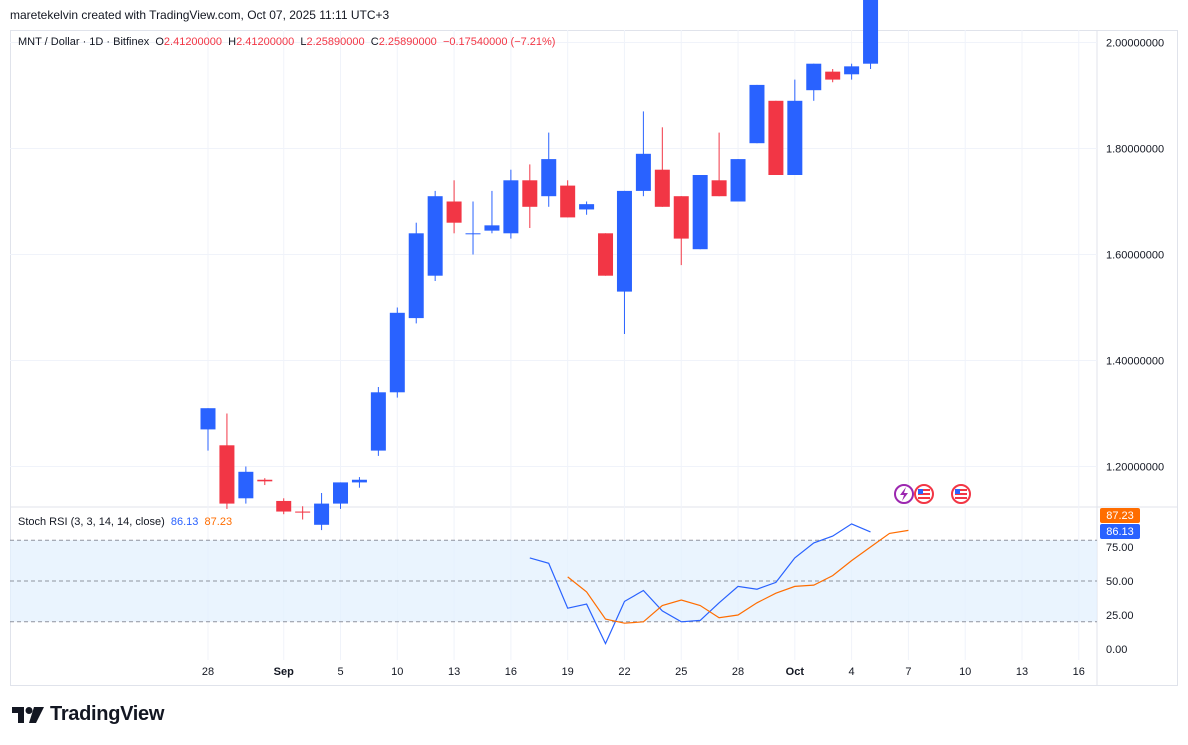 The image size is (1188, 745). Describe the element at coordinates (335, 42) in the screenshot. I see `low-value: 2.25890000` at that location.